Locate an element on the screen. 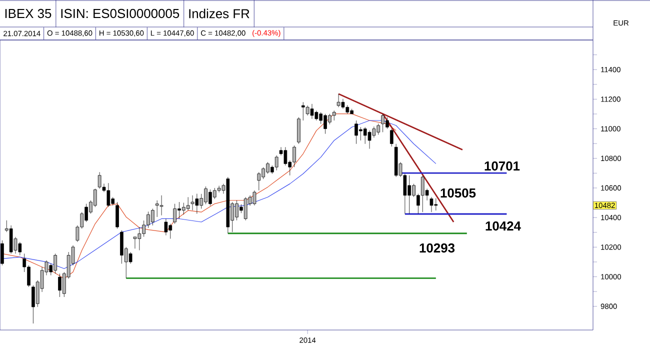 This screenshot has width=650, height=345. annotation: 10505 is located at coordinates (458, 193).